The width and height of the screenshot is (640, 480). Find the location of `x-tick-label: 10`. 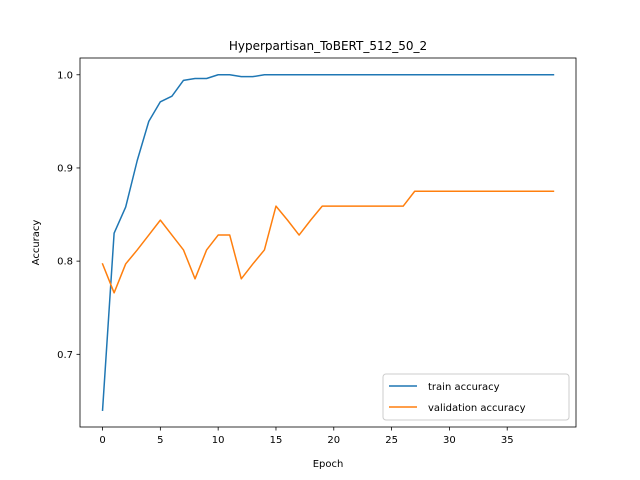

x-tick-label: 10 is located at coordinates (218, 440).